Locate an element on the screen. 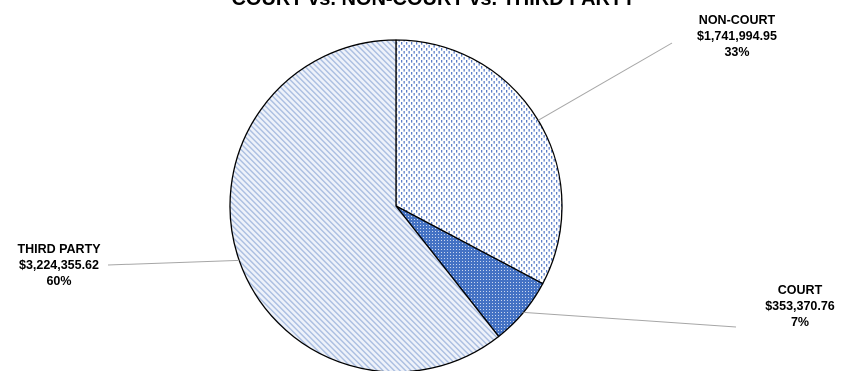  data-label-percent-text: 60% is located at coordinates (59, 281).